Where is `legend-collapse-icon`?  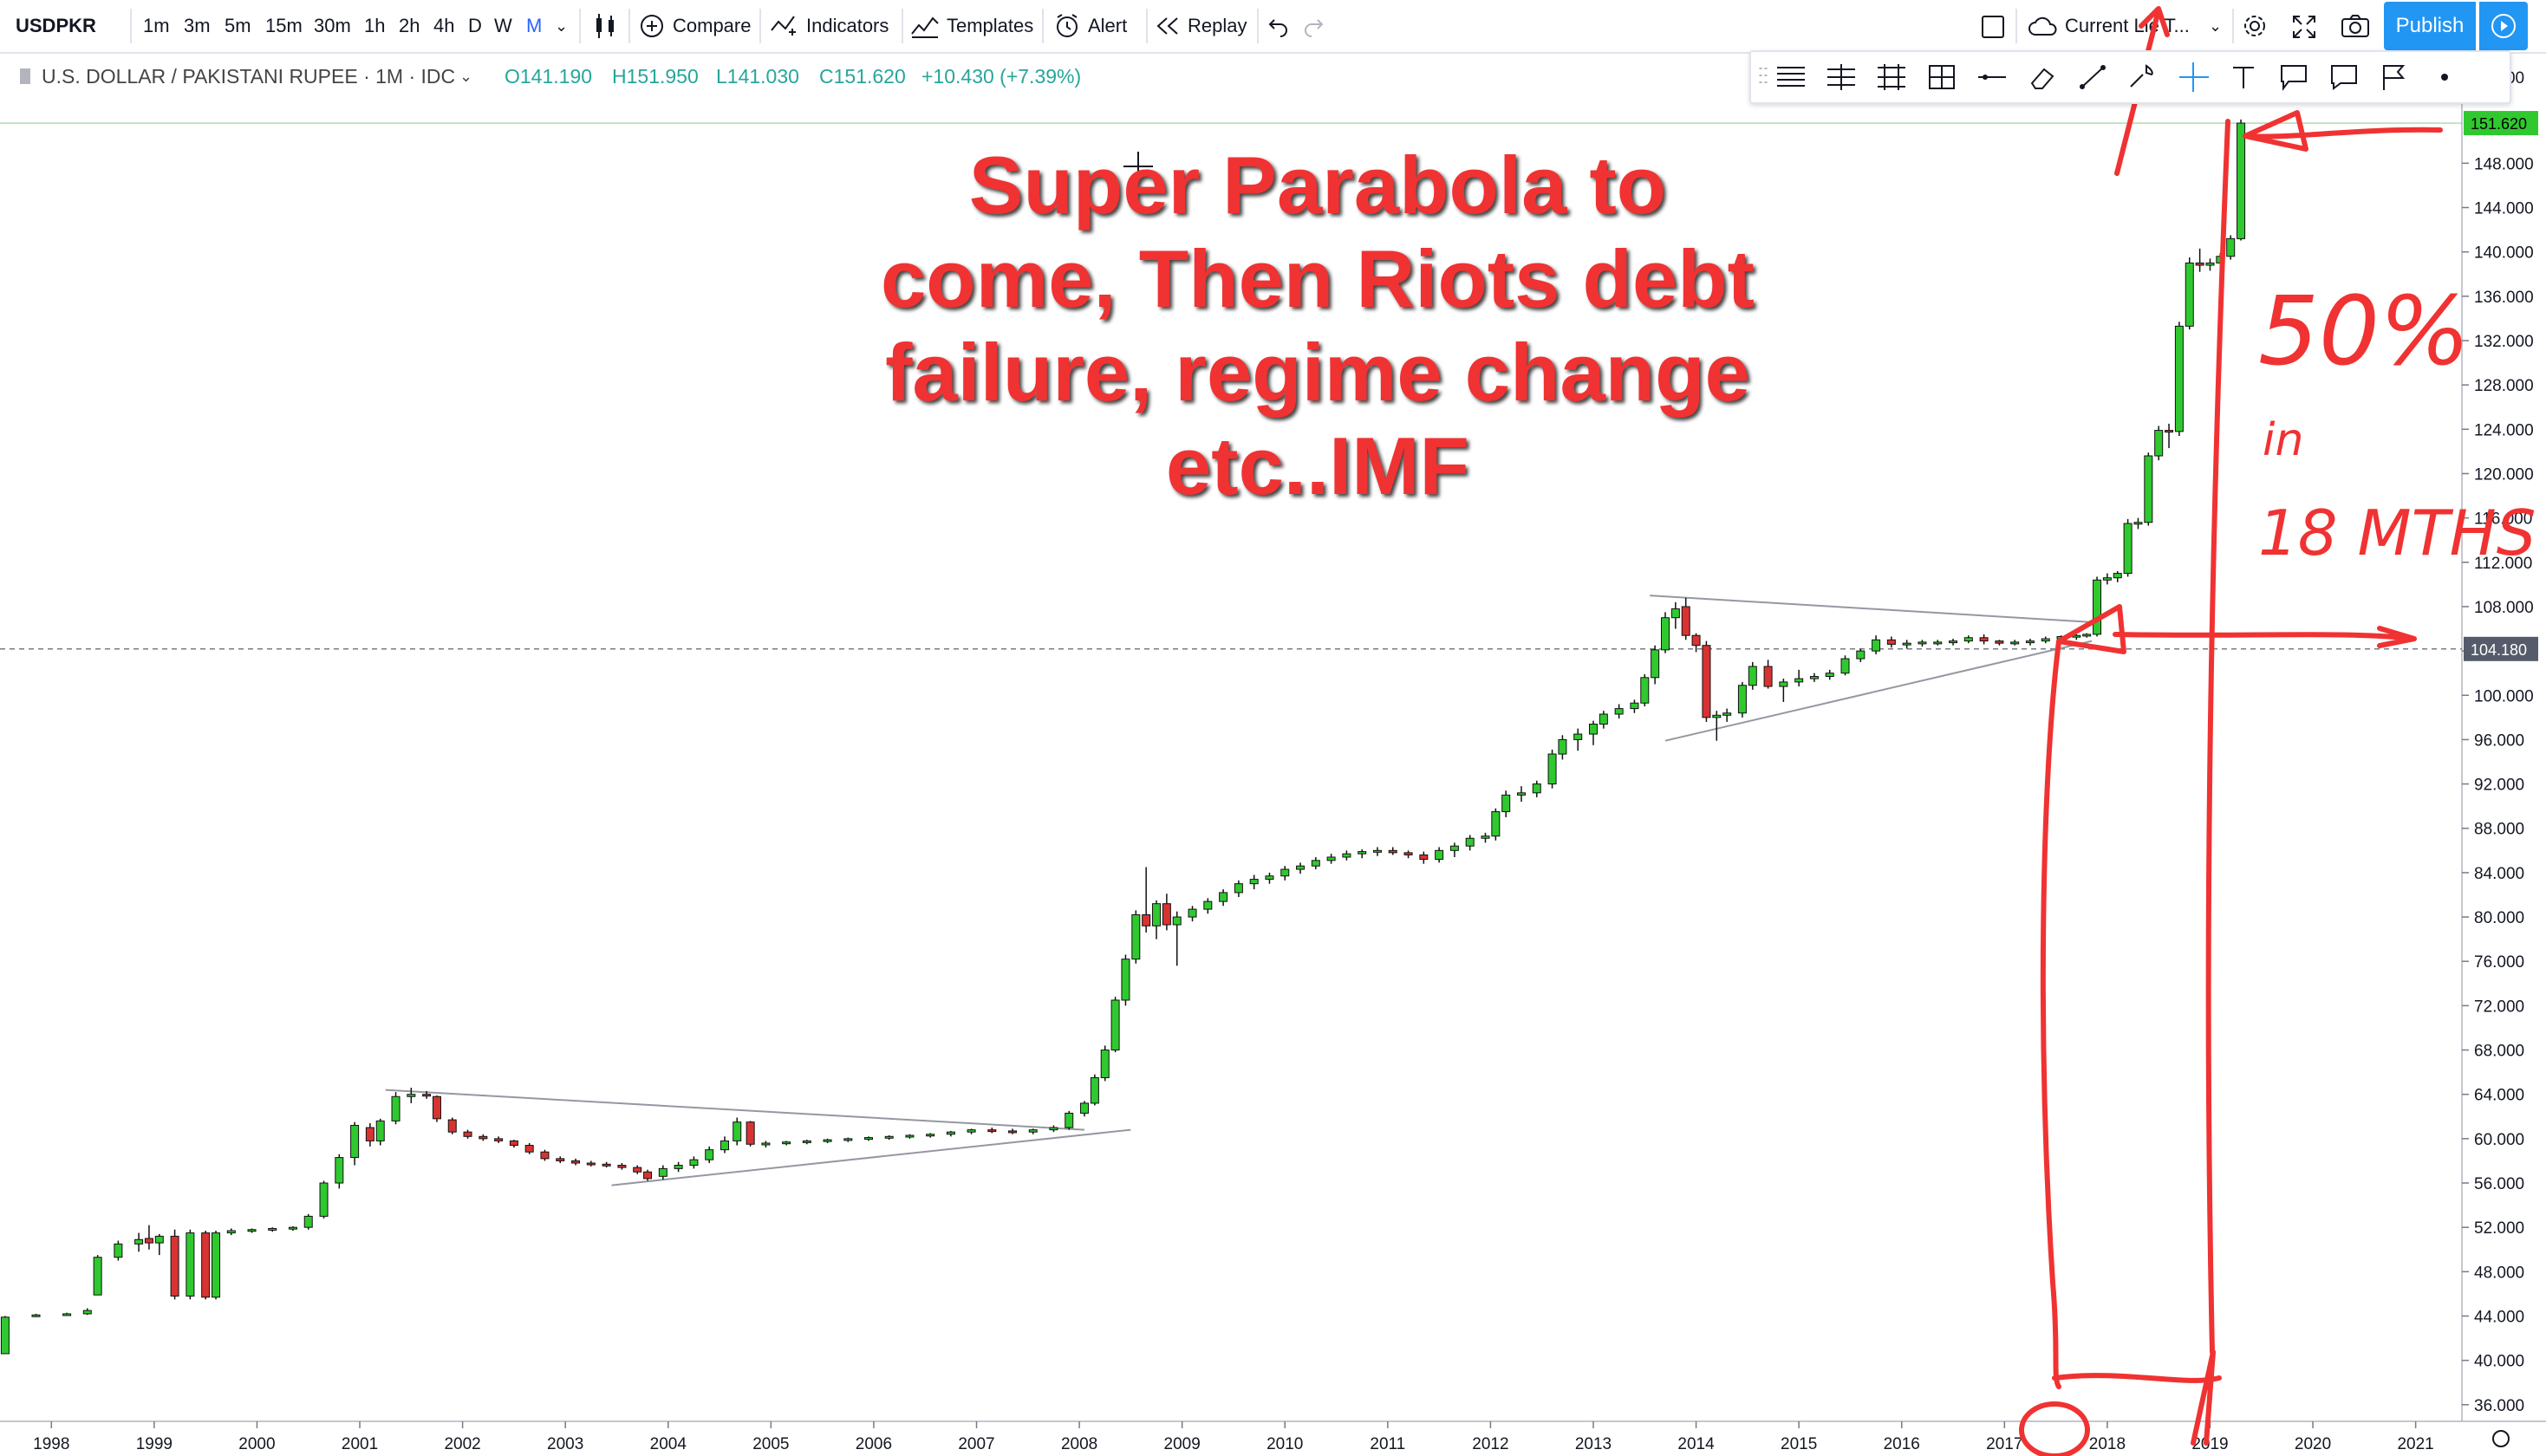 legend-collapse-icon is located at coordinates (26, 76).